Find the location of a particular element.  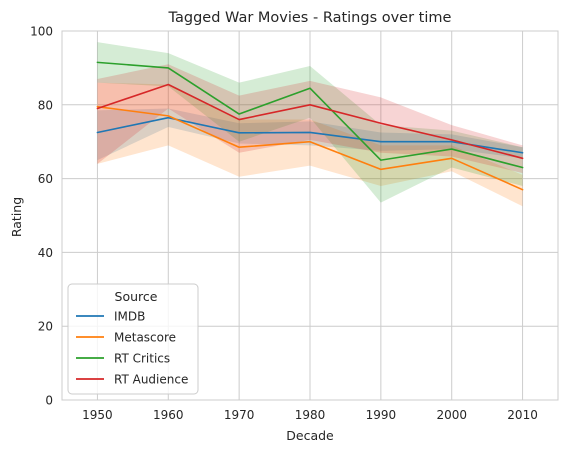

y-tick-label: 0 is located at coordinates (49, 401).